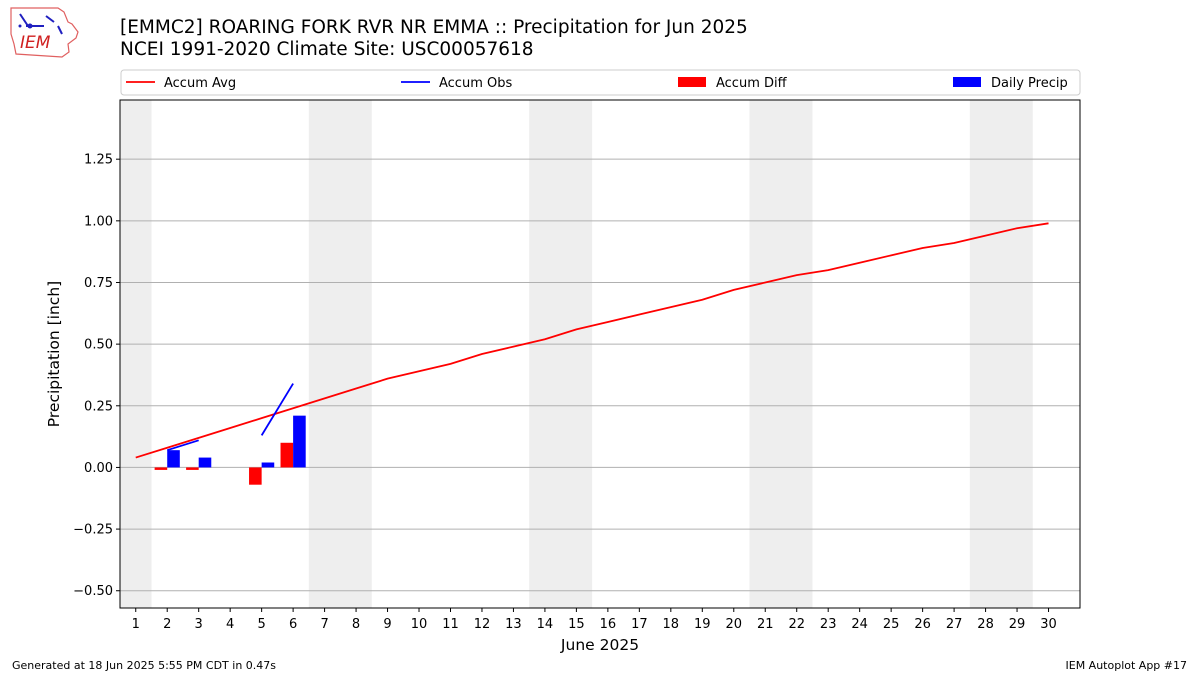  What do you see at coordinates (828, 624) in the screenshot?
I see `x-tick-label: 23` at bounding box center [828, 624].